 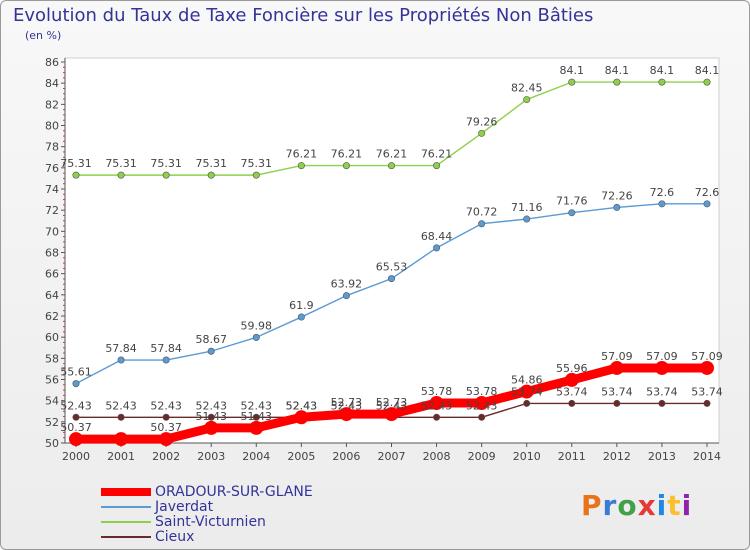 I want to click on y-tick-label: 68, so click(x=52, y=253).